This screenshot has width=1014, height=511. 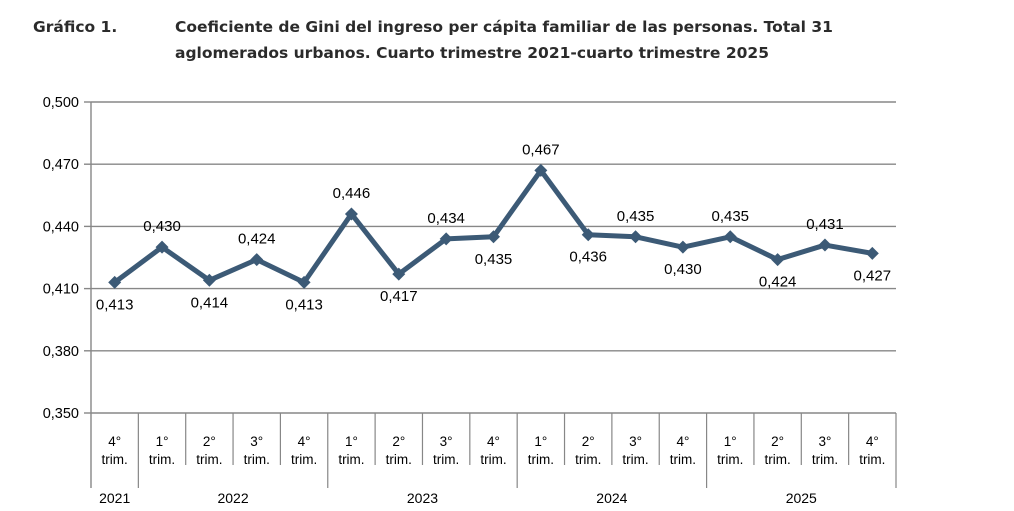 I want to click on x-axis-year-label: 2025, so click(x=801, y=498).